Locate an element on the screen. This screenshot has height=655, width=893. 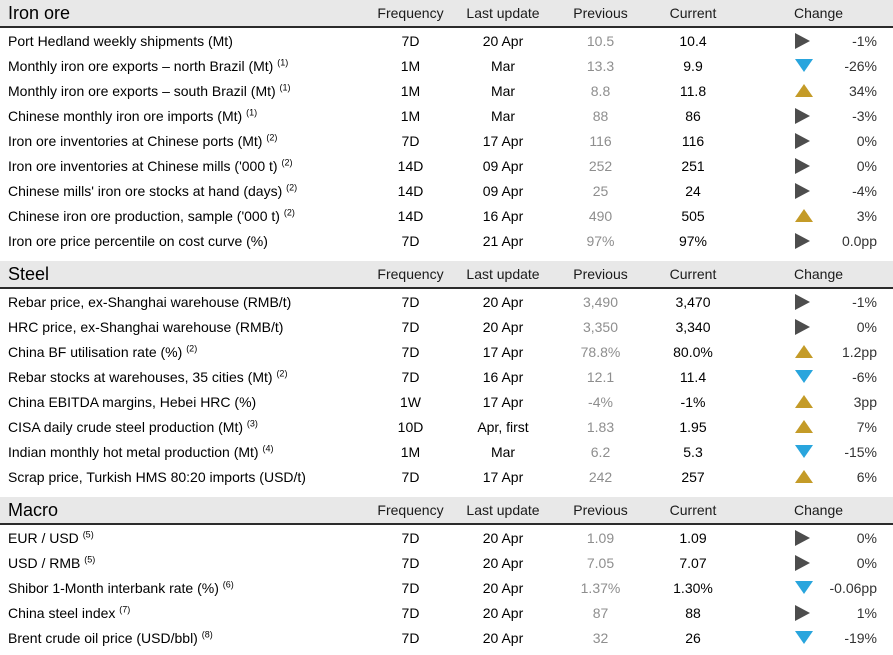
current-cell: 1.09 is located at coordinates (693, 537).